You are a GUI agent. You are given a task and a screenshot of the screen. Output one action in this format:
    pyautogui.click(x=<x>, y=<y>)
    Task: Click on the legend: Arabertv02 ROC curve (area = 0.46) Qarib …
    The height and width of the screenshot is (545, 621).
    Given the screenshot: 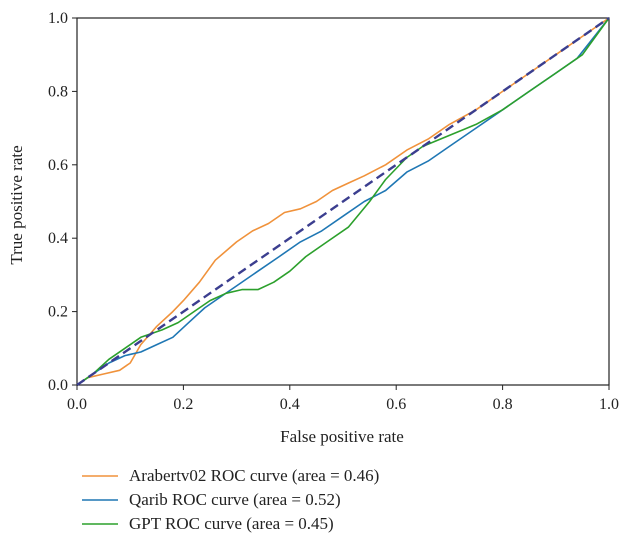 What is the action you would take?
    pyautogui.click(x=230, y=499)
    